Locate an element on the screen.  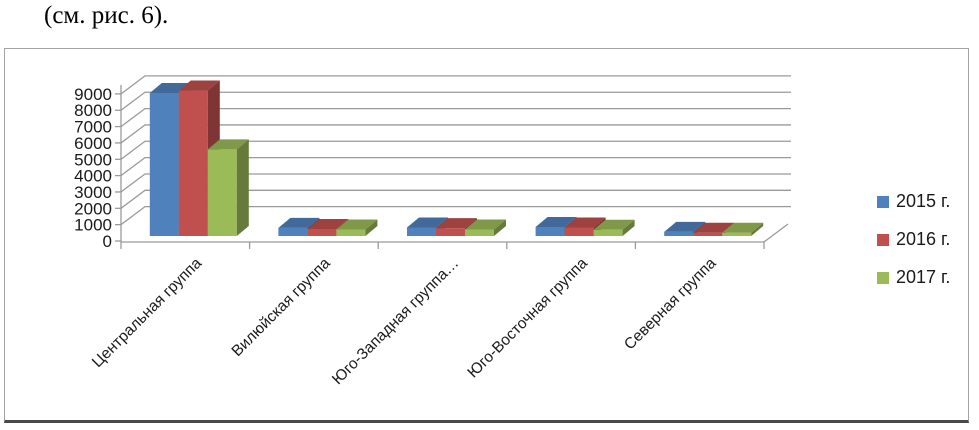
y-tick-label: 0 is located at coordinates (107, 241).